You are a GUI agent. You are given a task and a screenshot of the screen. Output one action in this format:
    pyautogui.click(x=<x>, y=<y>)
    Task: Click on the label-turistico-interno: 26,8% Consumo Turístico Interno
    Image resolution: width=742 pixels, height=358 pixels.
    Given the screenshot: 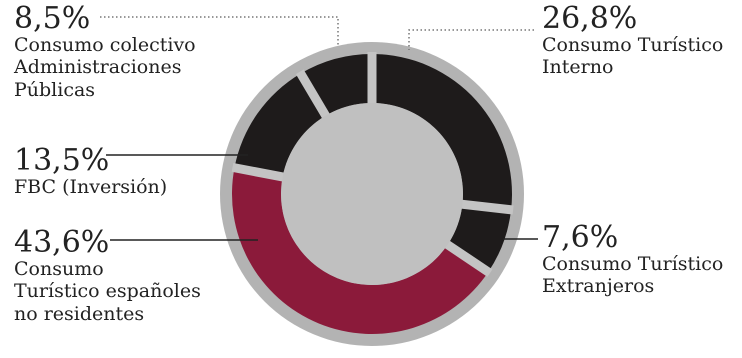 What is the action you would take?
    pyautogui.click(x=632, y=41)
    